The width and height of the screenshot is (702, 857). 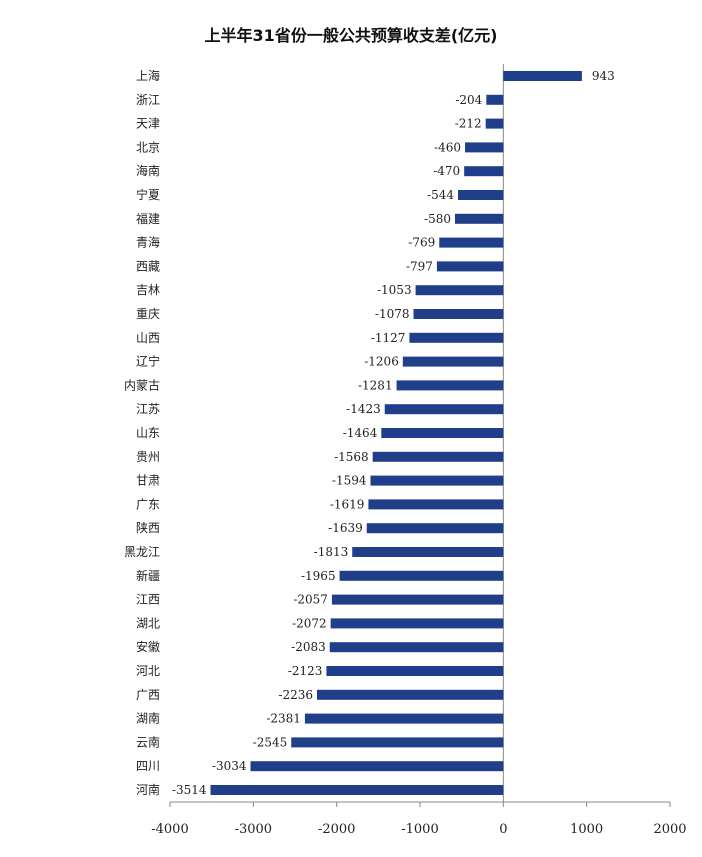 I want to click on category-label: 云南, so click(x=148, y=741).